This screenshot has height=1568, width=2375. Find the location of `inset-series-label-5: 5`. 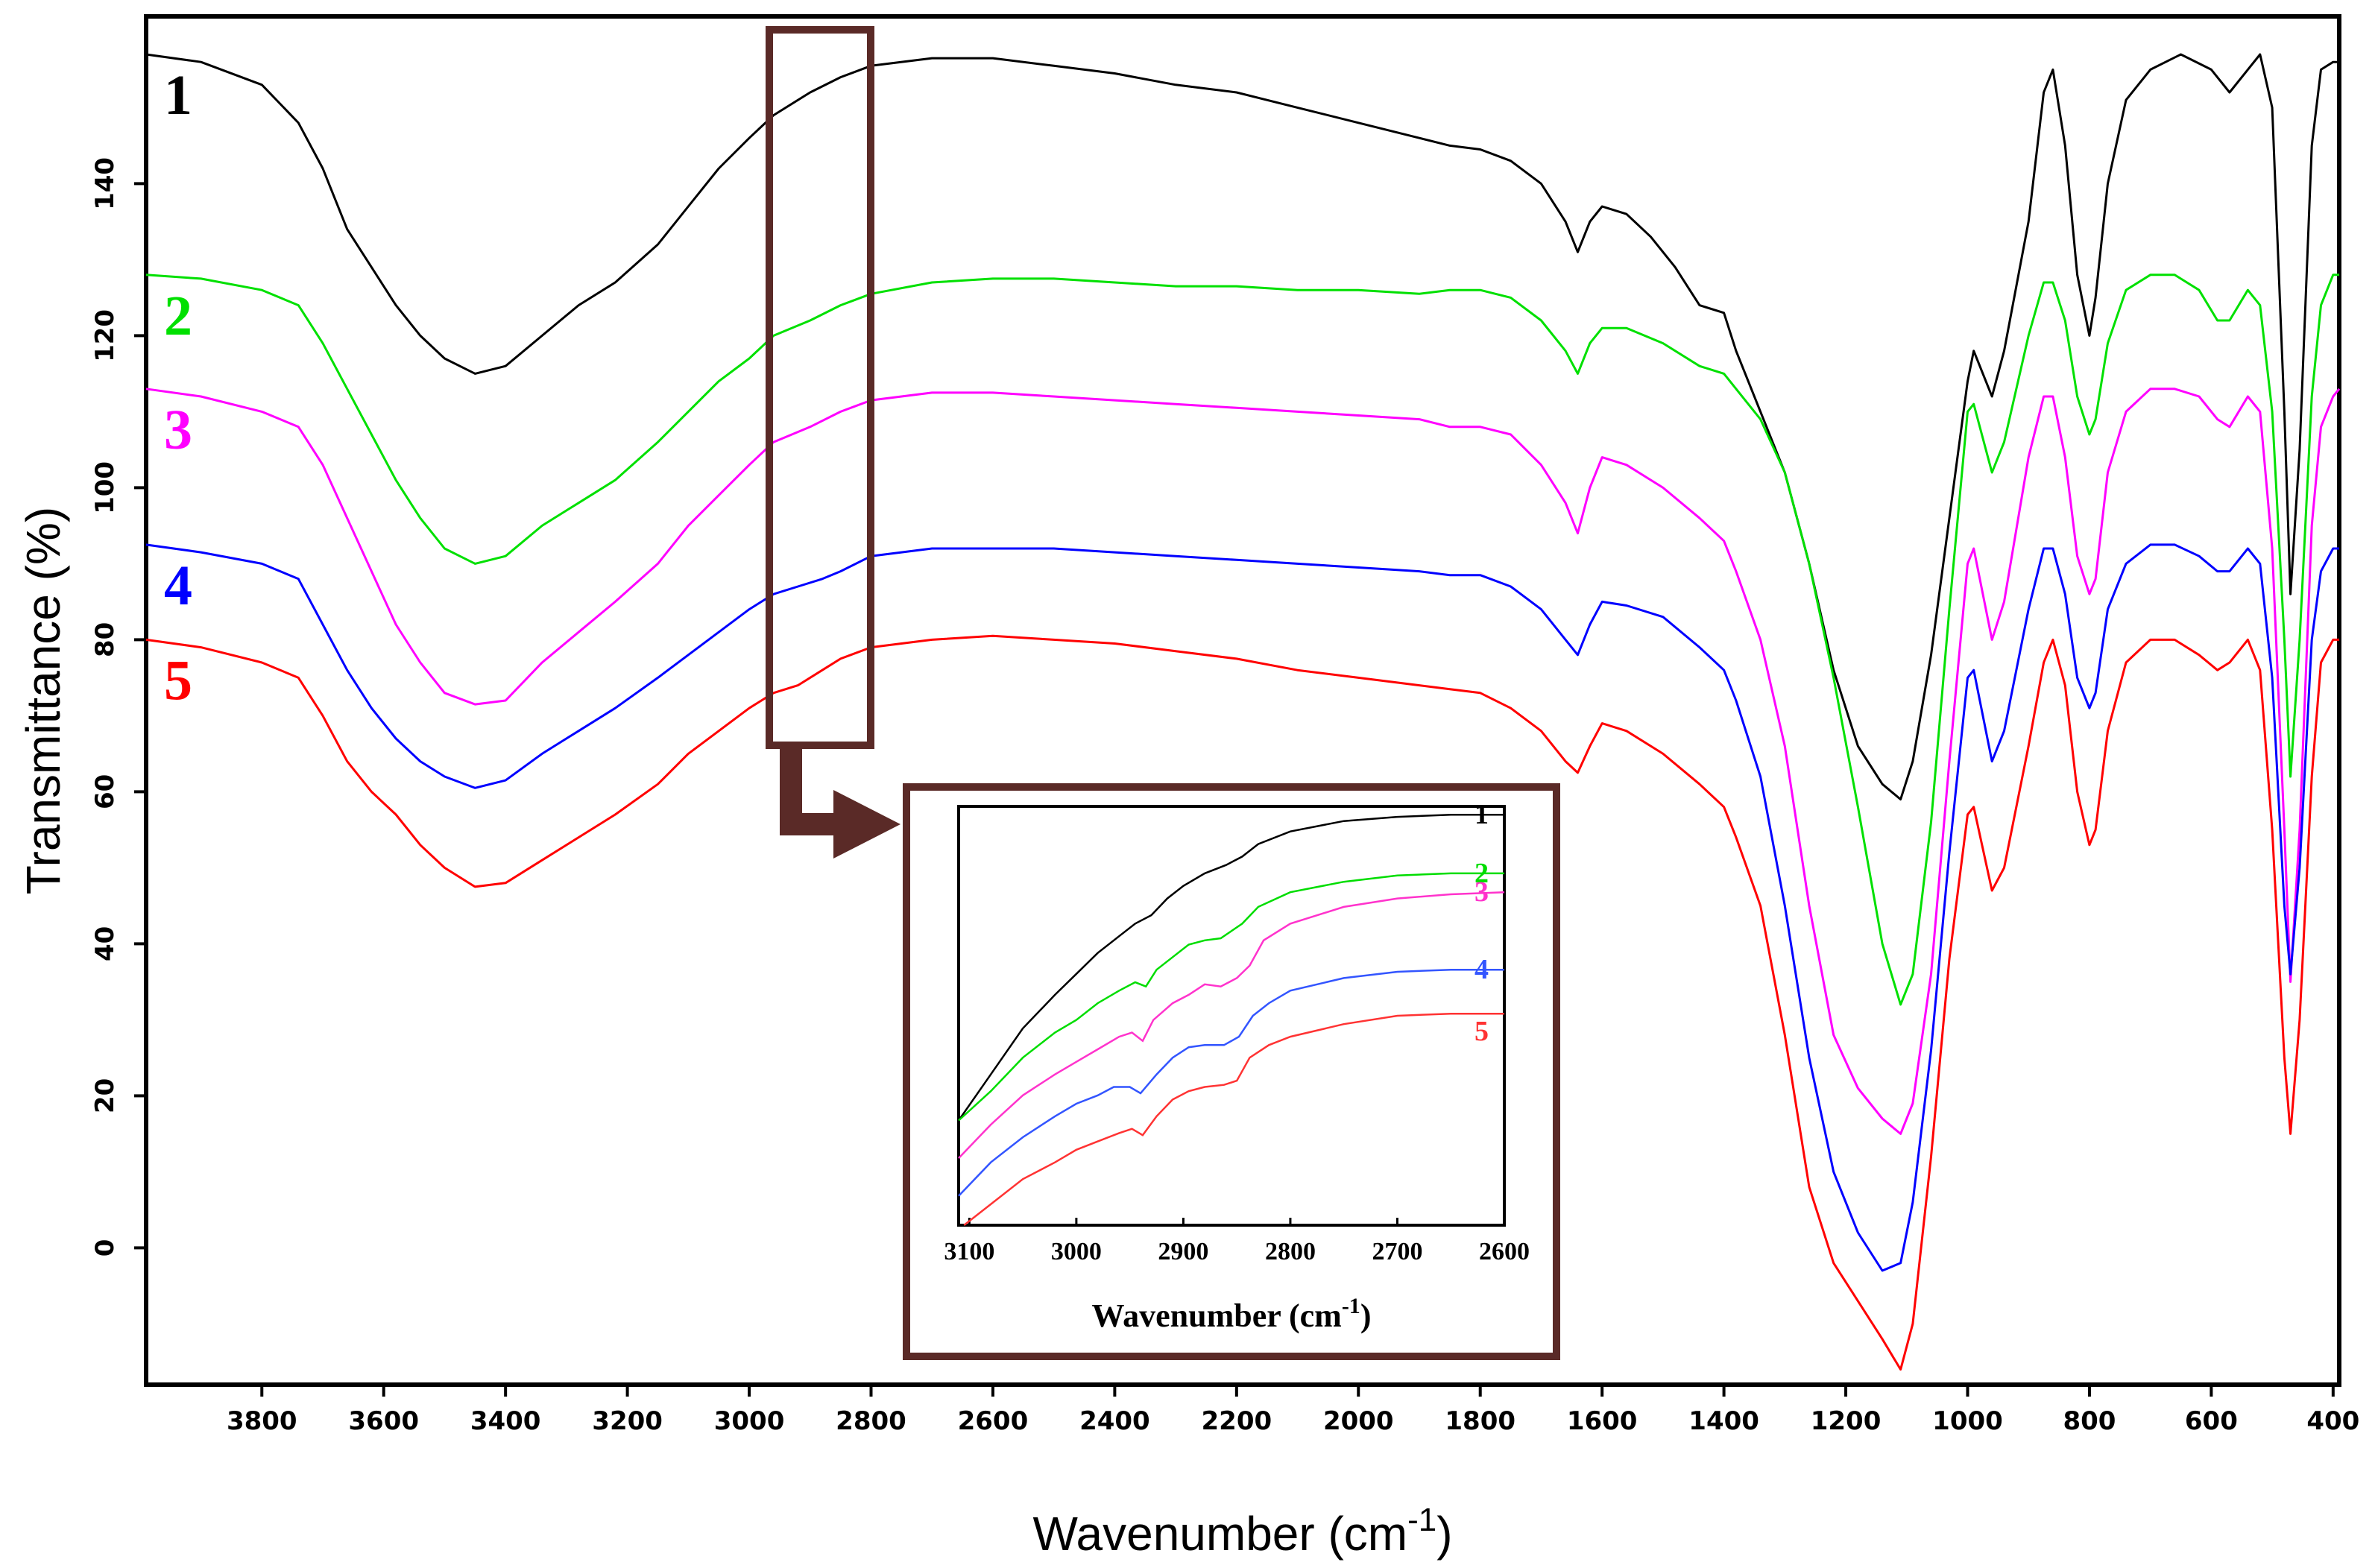

inset-series-label-5: 5 is located at coordinates (1481, 1031).